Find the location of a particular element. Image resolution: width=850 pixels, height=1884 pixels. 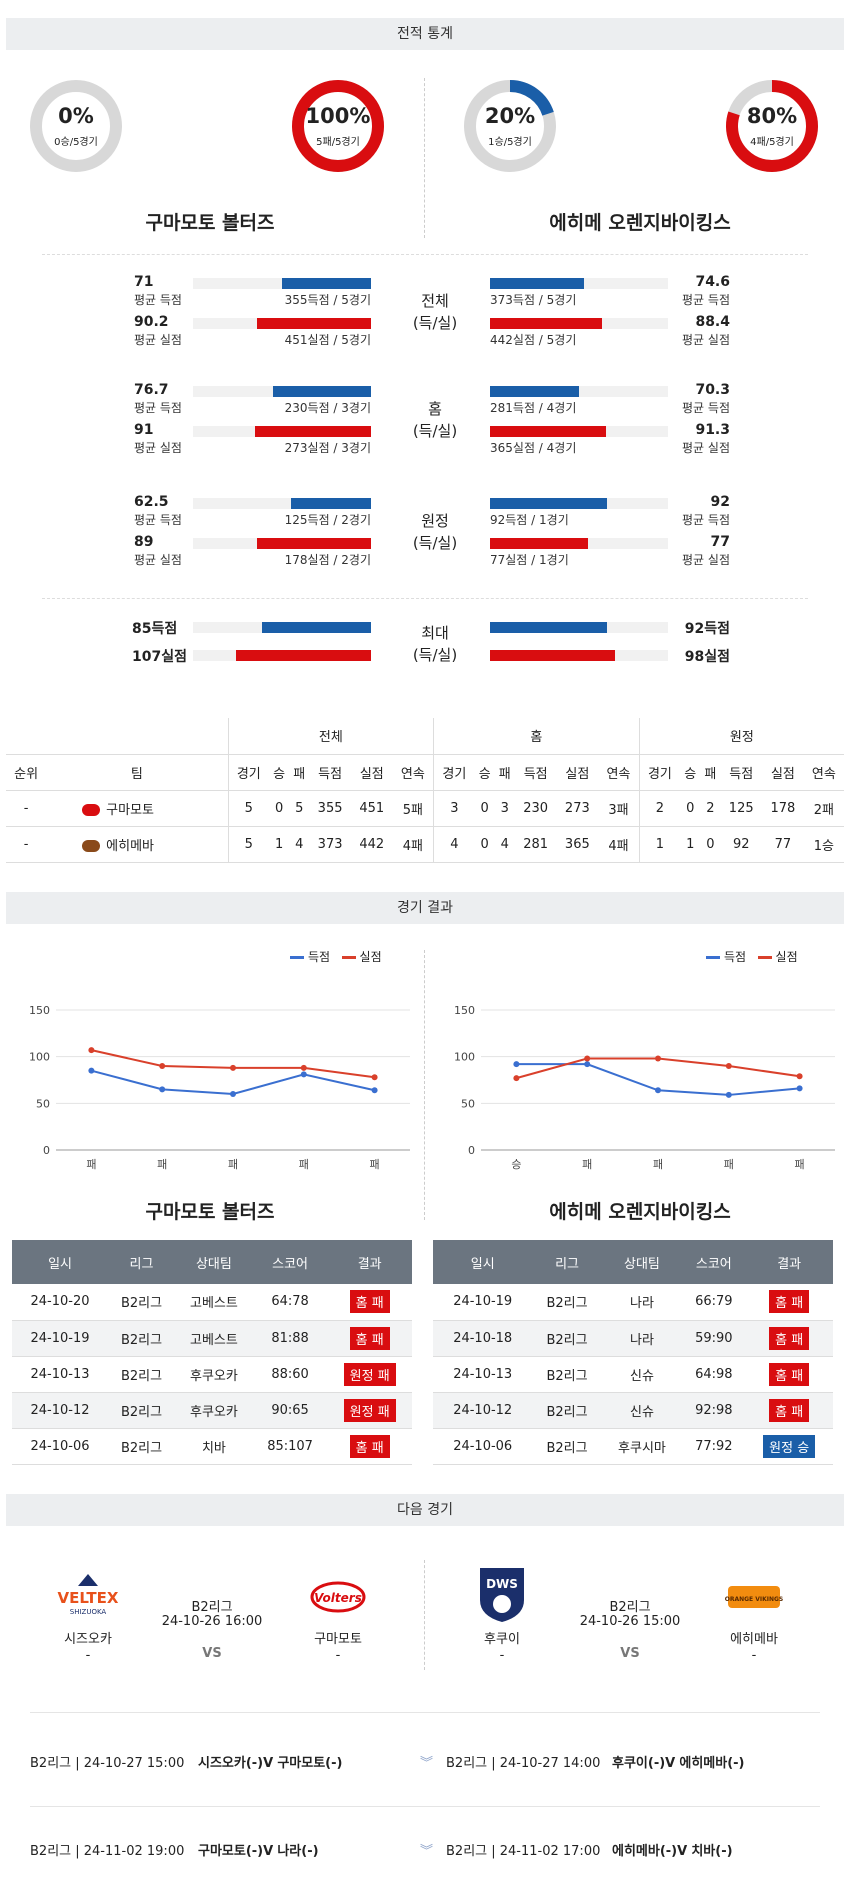

stat-bar-caption-right: 373득점 / 5경기 is located at coordinates (533, 300).